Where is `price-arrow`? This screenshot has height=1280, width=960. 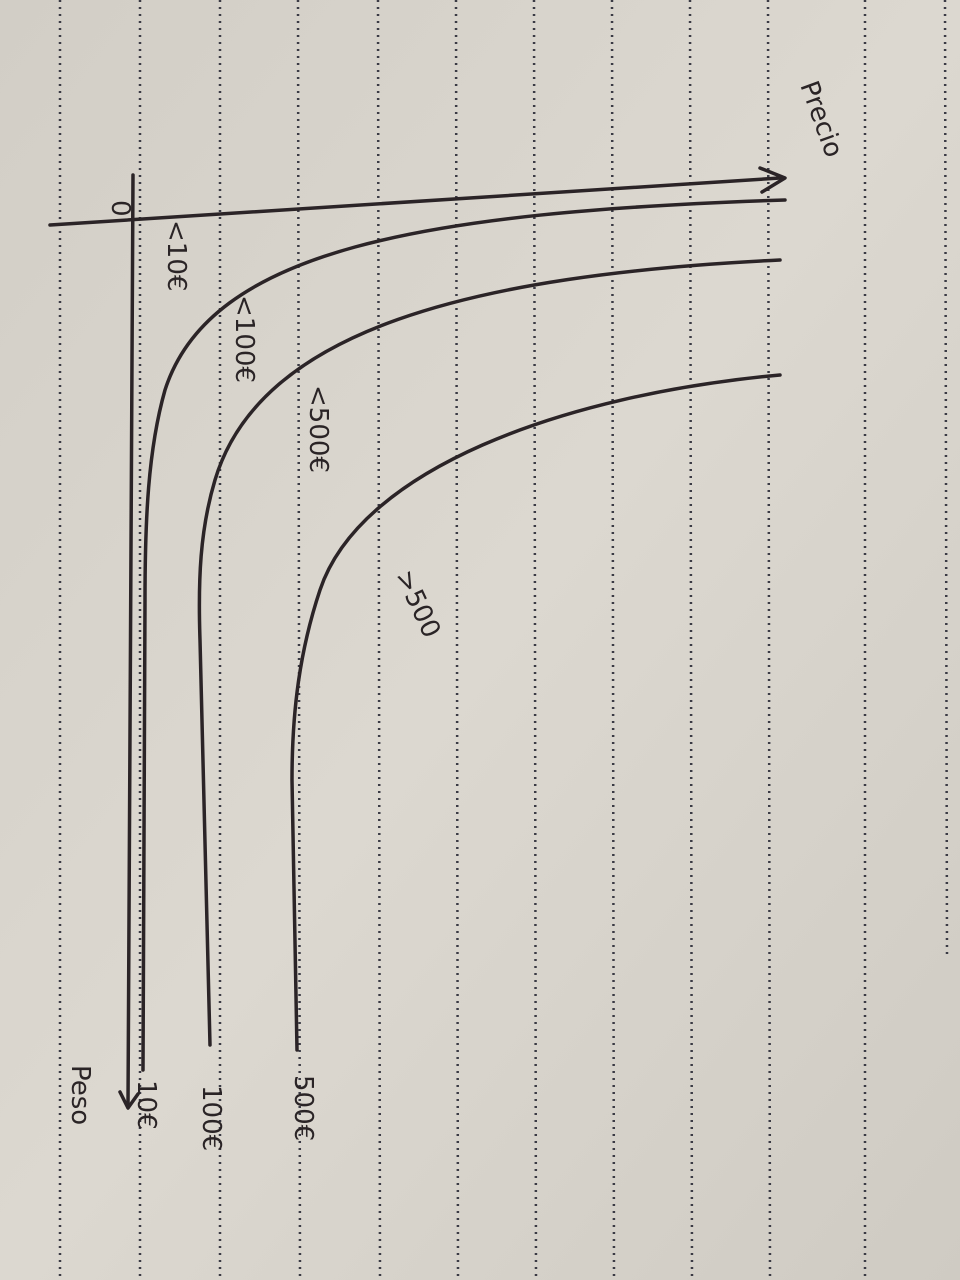
price-arrow is located at coordinates (772, 180).